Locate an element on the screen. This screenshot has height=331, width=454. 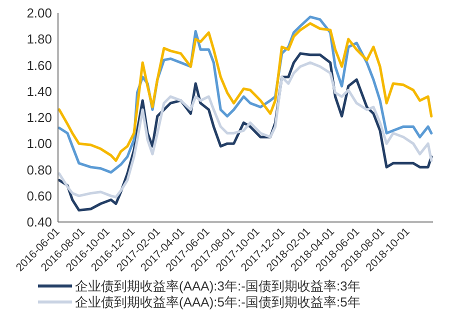
y-tick-label: 2.00 is located at coordinates (39, 13).